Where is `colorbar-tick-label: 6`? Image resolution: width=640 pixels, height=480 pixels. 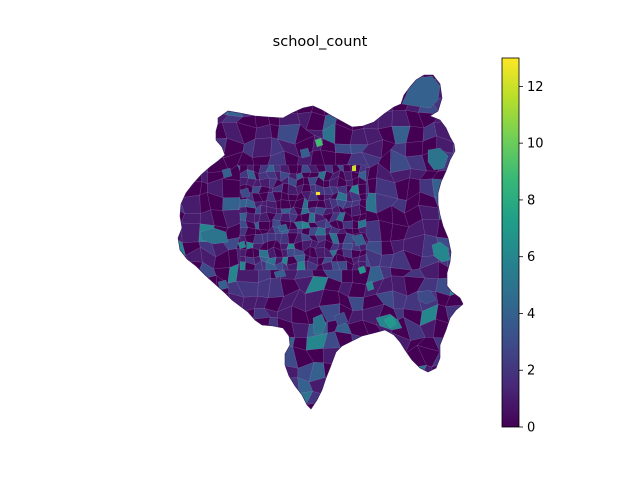 colorbar-tick-label: 6 is located at coordinates (531, 257).